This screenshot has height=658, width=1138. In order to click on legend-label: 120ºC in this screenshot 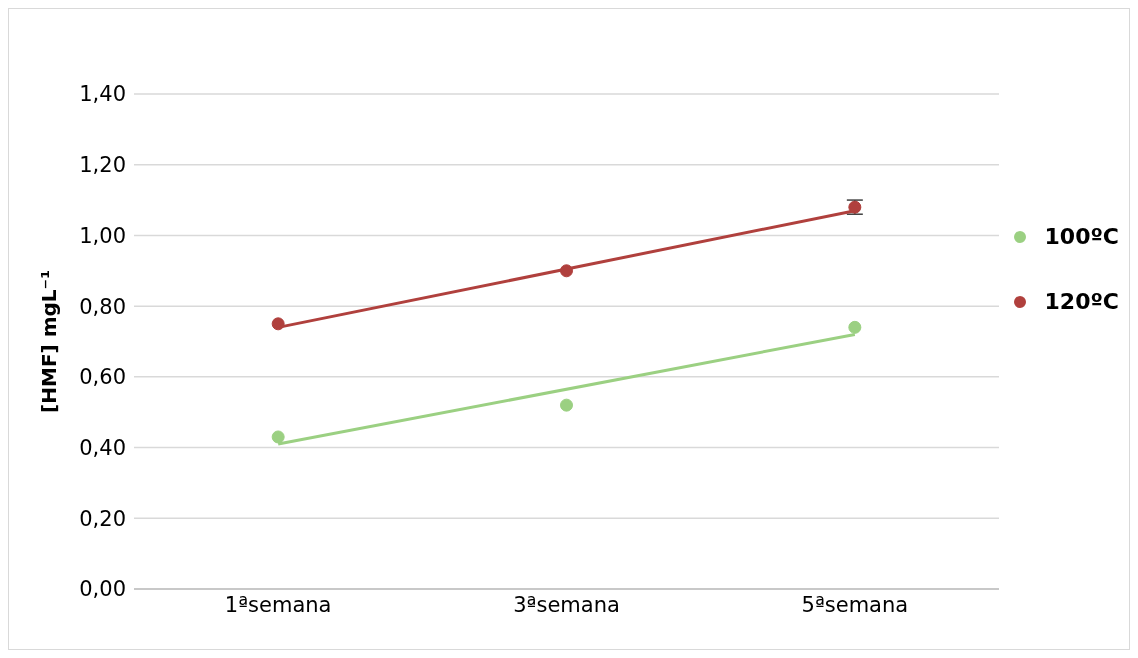, I will do `click(1081, 301)`.